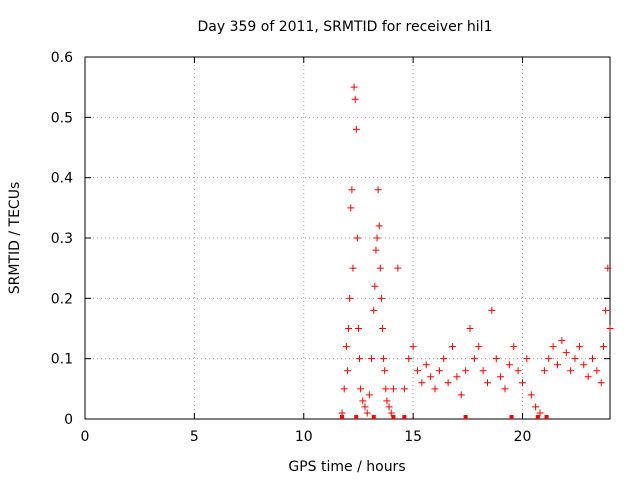 This screenshot has width=640, height=480. What do you see at coordinates (62, 118) in the screenshot?
I see `y-tick-label: 0.5` at bounding box center [62, 118].